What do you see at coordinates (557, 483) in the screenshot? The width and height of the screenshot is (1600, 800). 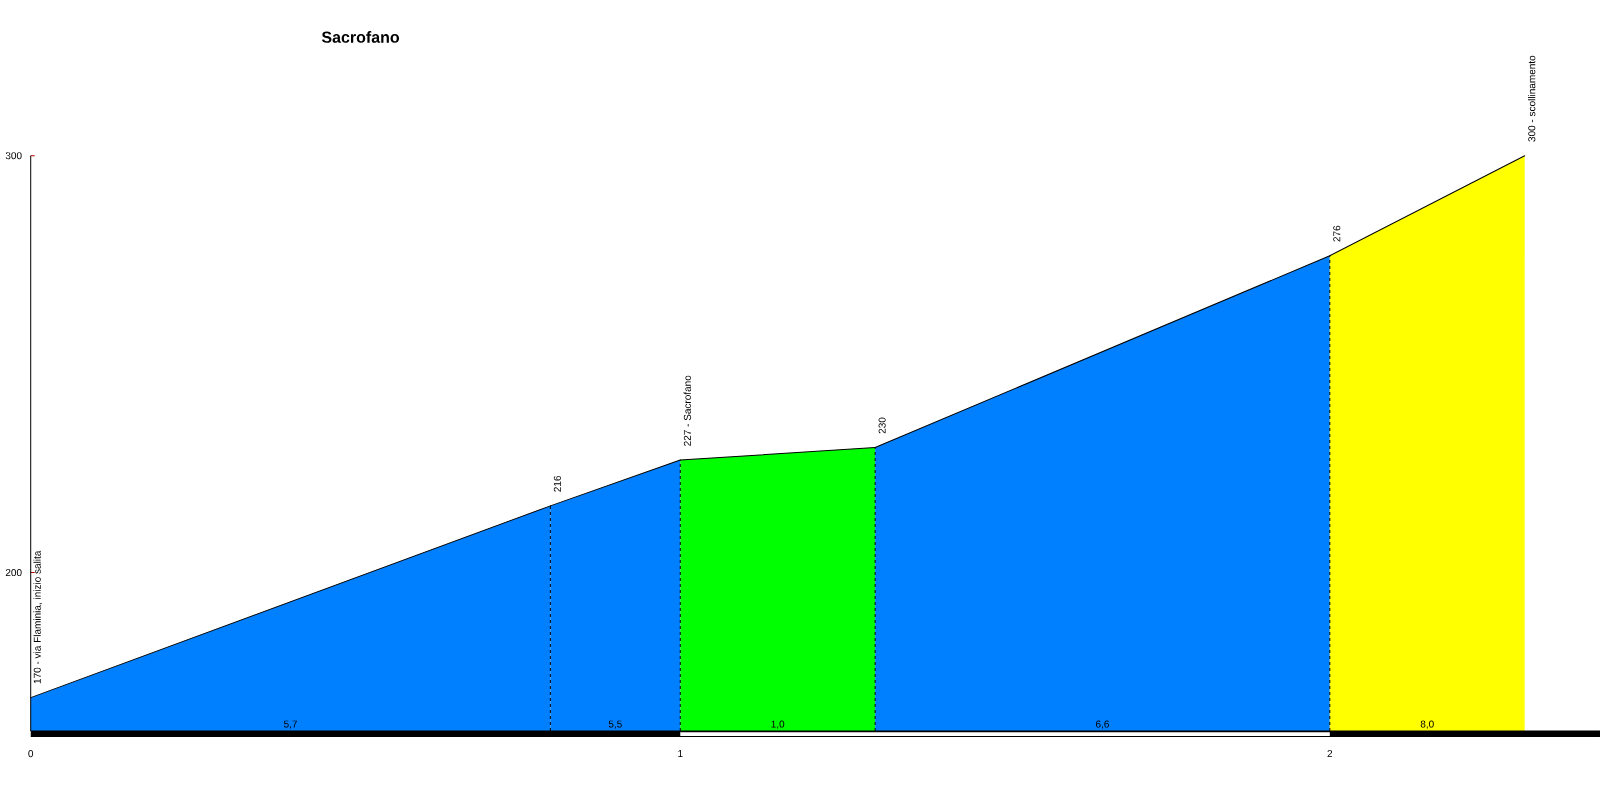 I see `annotation: 216` at bounding box center [557, 483].